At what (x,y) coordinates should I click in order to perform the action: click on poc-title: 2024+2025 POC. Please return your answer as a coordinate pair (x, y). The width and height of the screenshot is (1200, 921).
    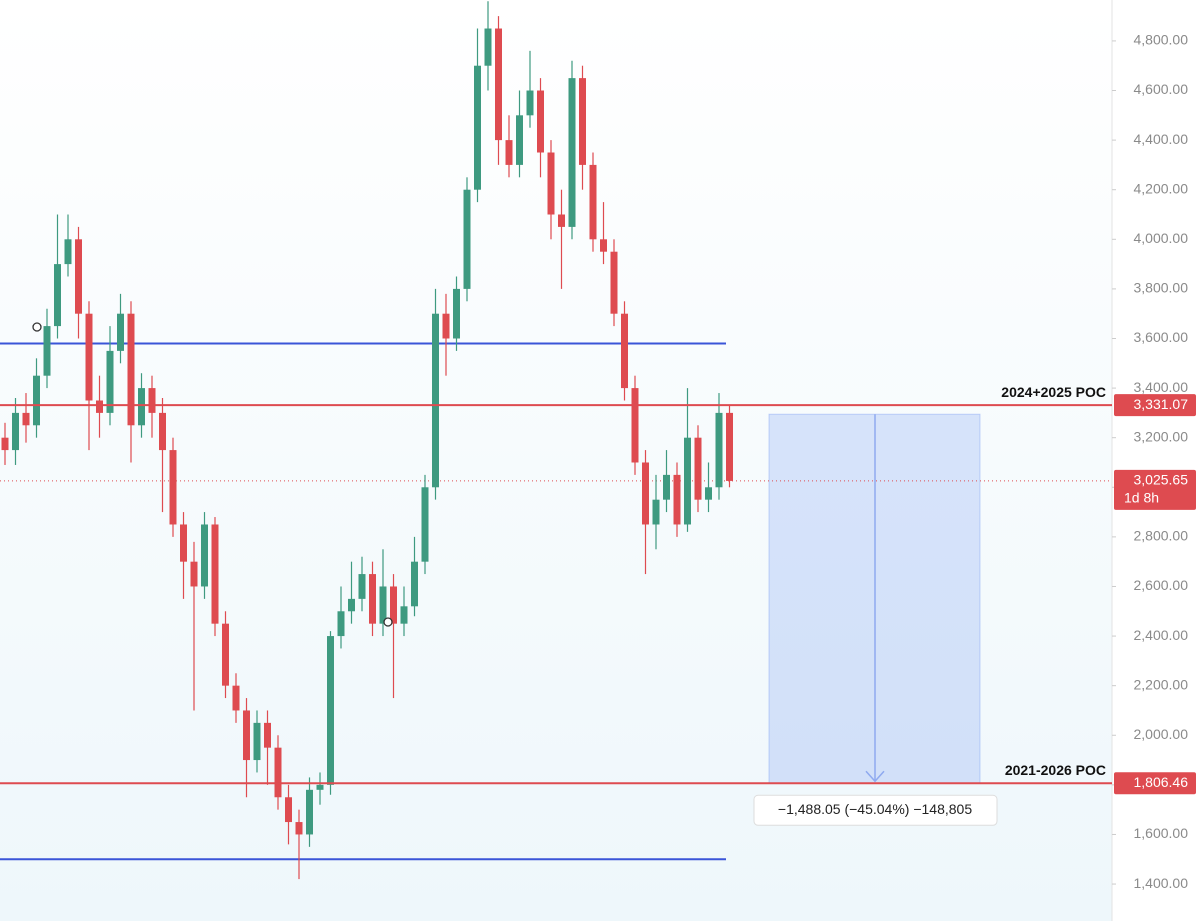
    Looking at the image, I should click on (1053, 392).